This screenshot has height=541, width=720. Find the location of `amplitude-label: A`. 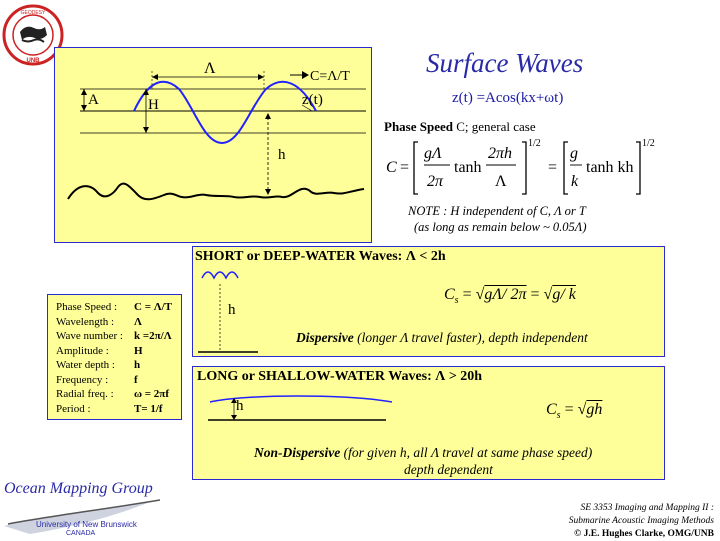

amplitude-label: A is located at coordinates (93, 100).